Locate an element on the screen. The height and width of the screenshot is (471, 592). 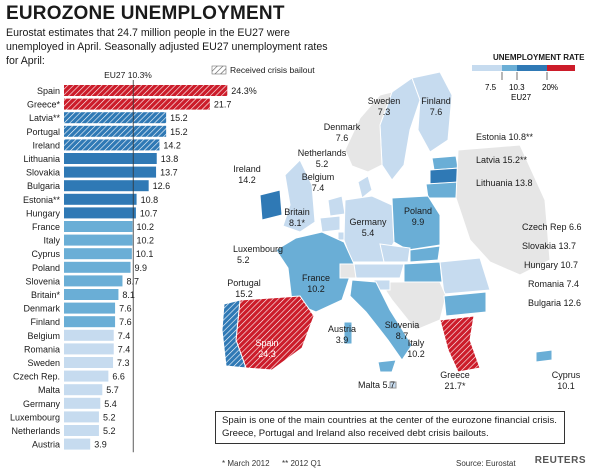
category-label: Denmark is located at coordinates (41, 309).